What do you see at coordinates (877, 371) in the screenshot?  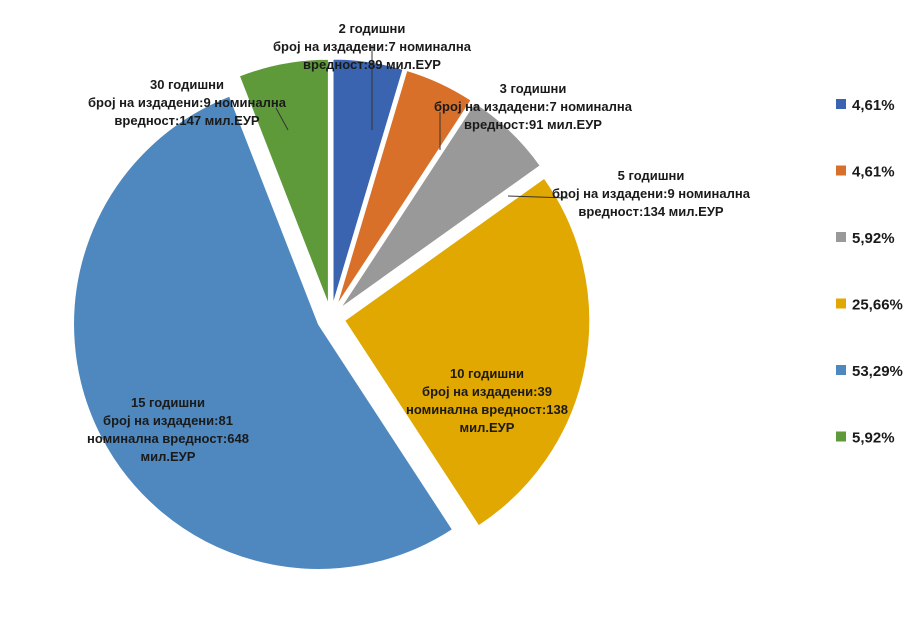 I see `legend-label-5: 53,29%` at bounding box center [877, 371].